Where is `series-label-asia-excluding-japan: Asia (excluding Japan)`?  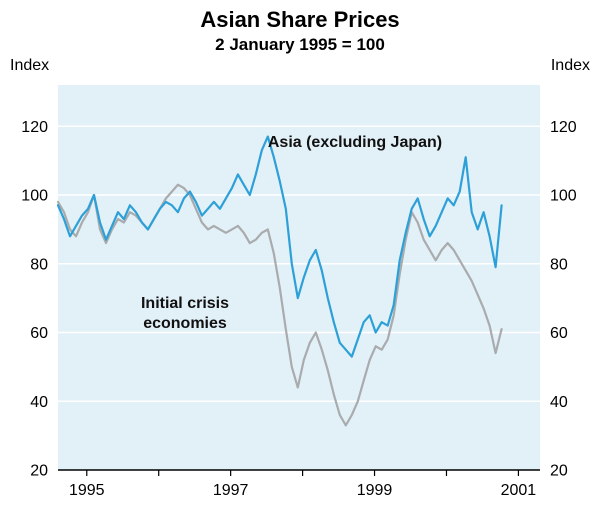
series-label-asia-excluding-japan: Asia (excluding Japan) is located at coordinates (355, 142).